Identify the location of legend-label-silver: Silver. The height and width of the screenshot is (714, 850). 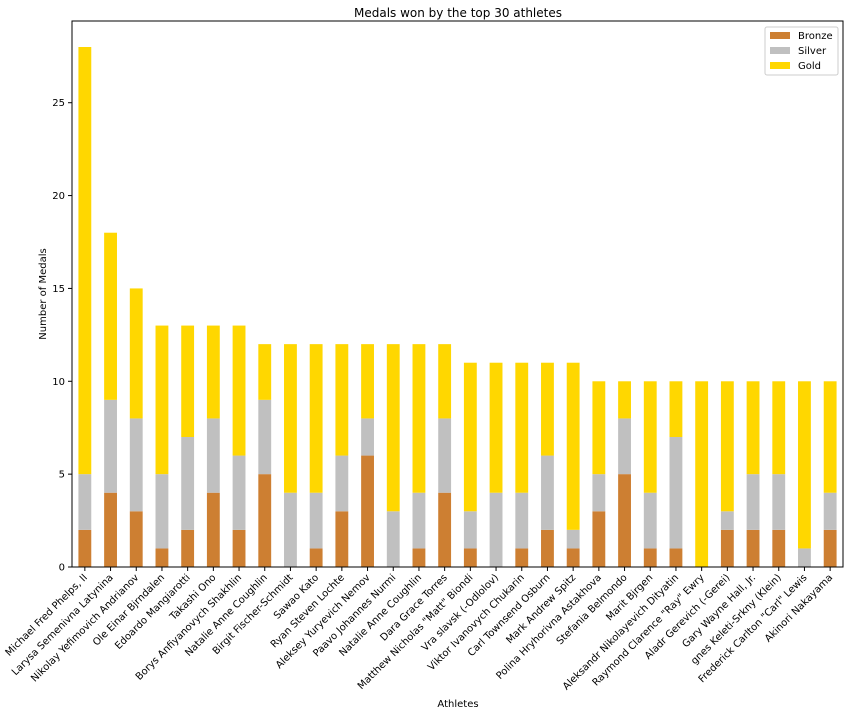
(812, 51).